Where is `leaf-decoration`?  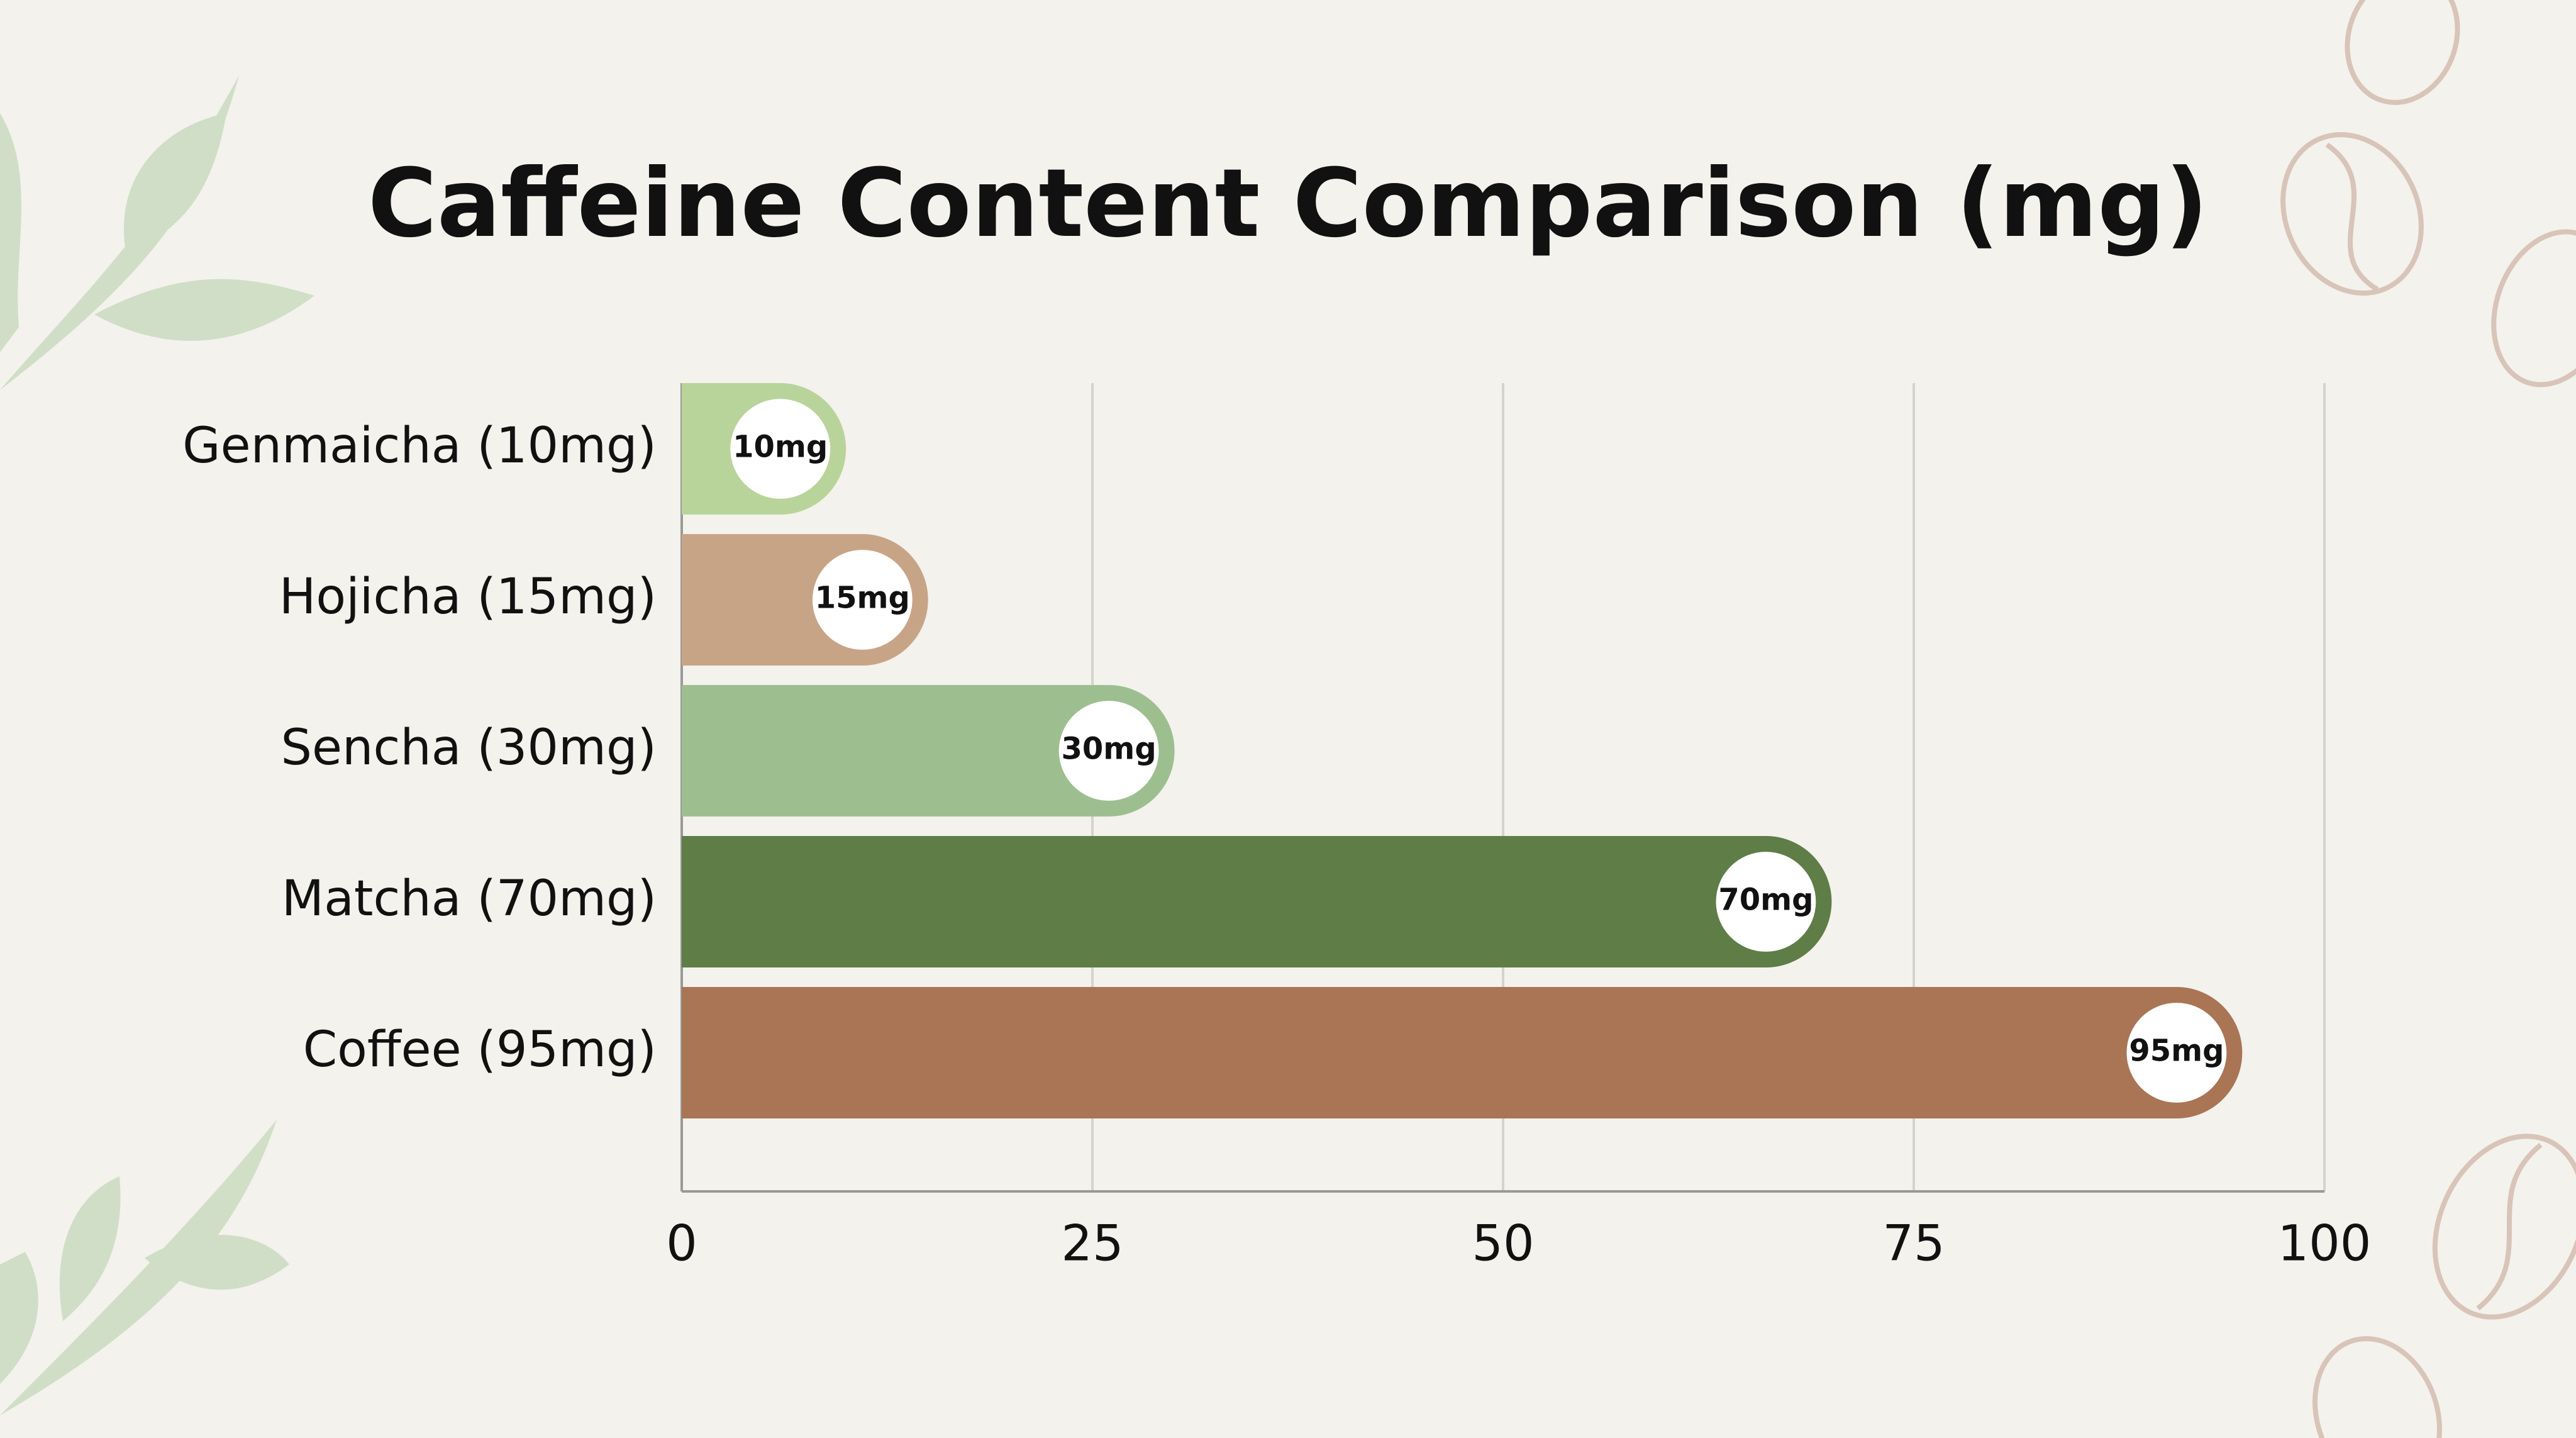
leaf-decoration is located at coordinates (157, 745).